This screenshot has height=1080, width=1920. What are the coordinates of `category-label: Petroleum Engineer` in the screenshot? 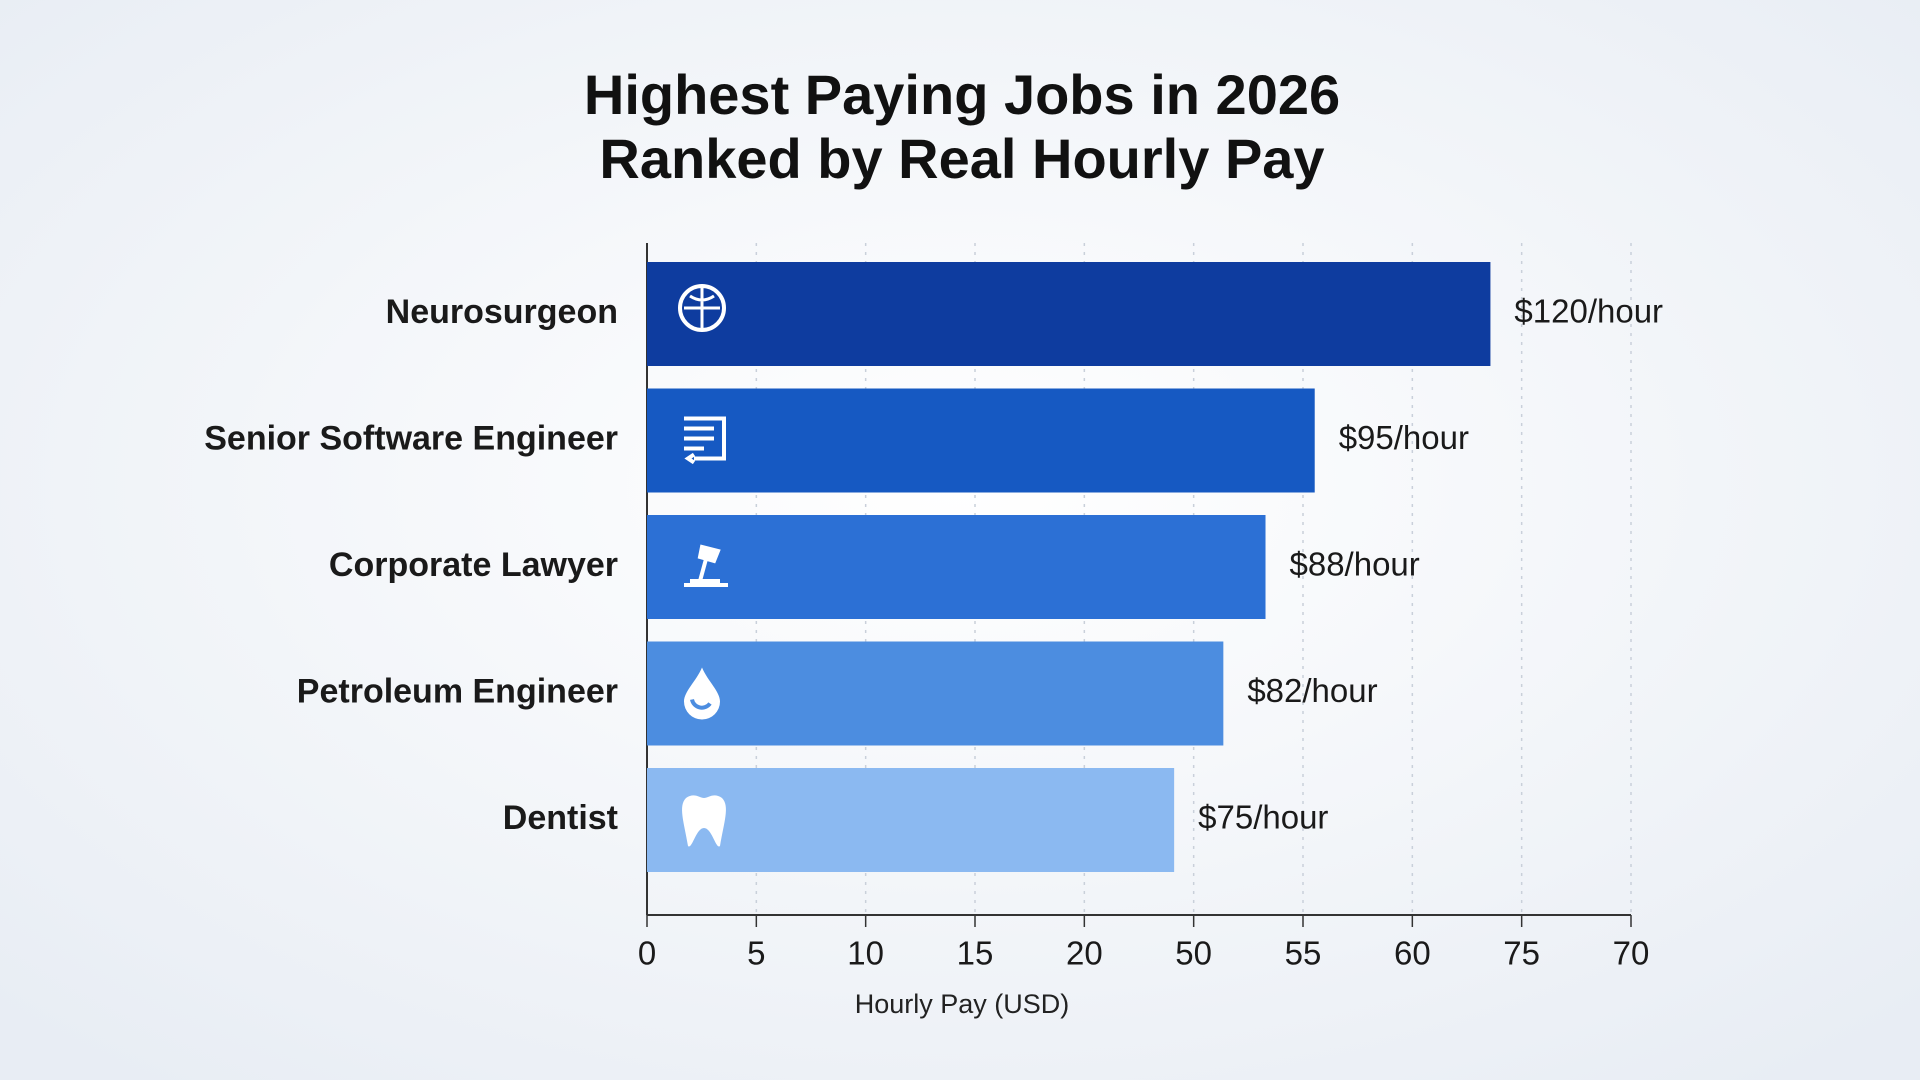 It's located at (457, 691).